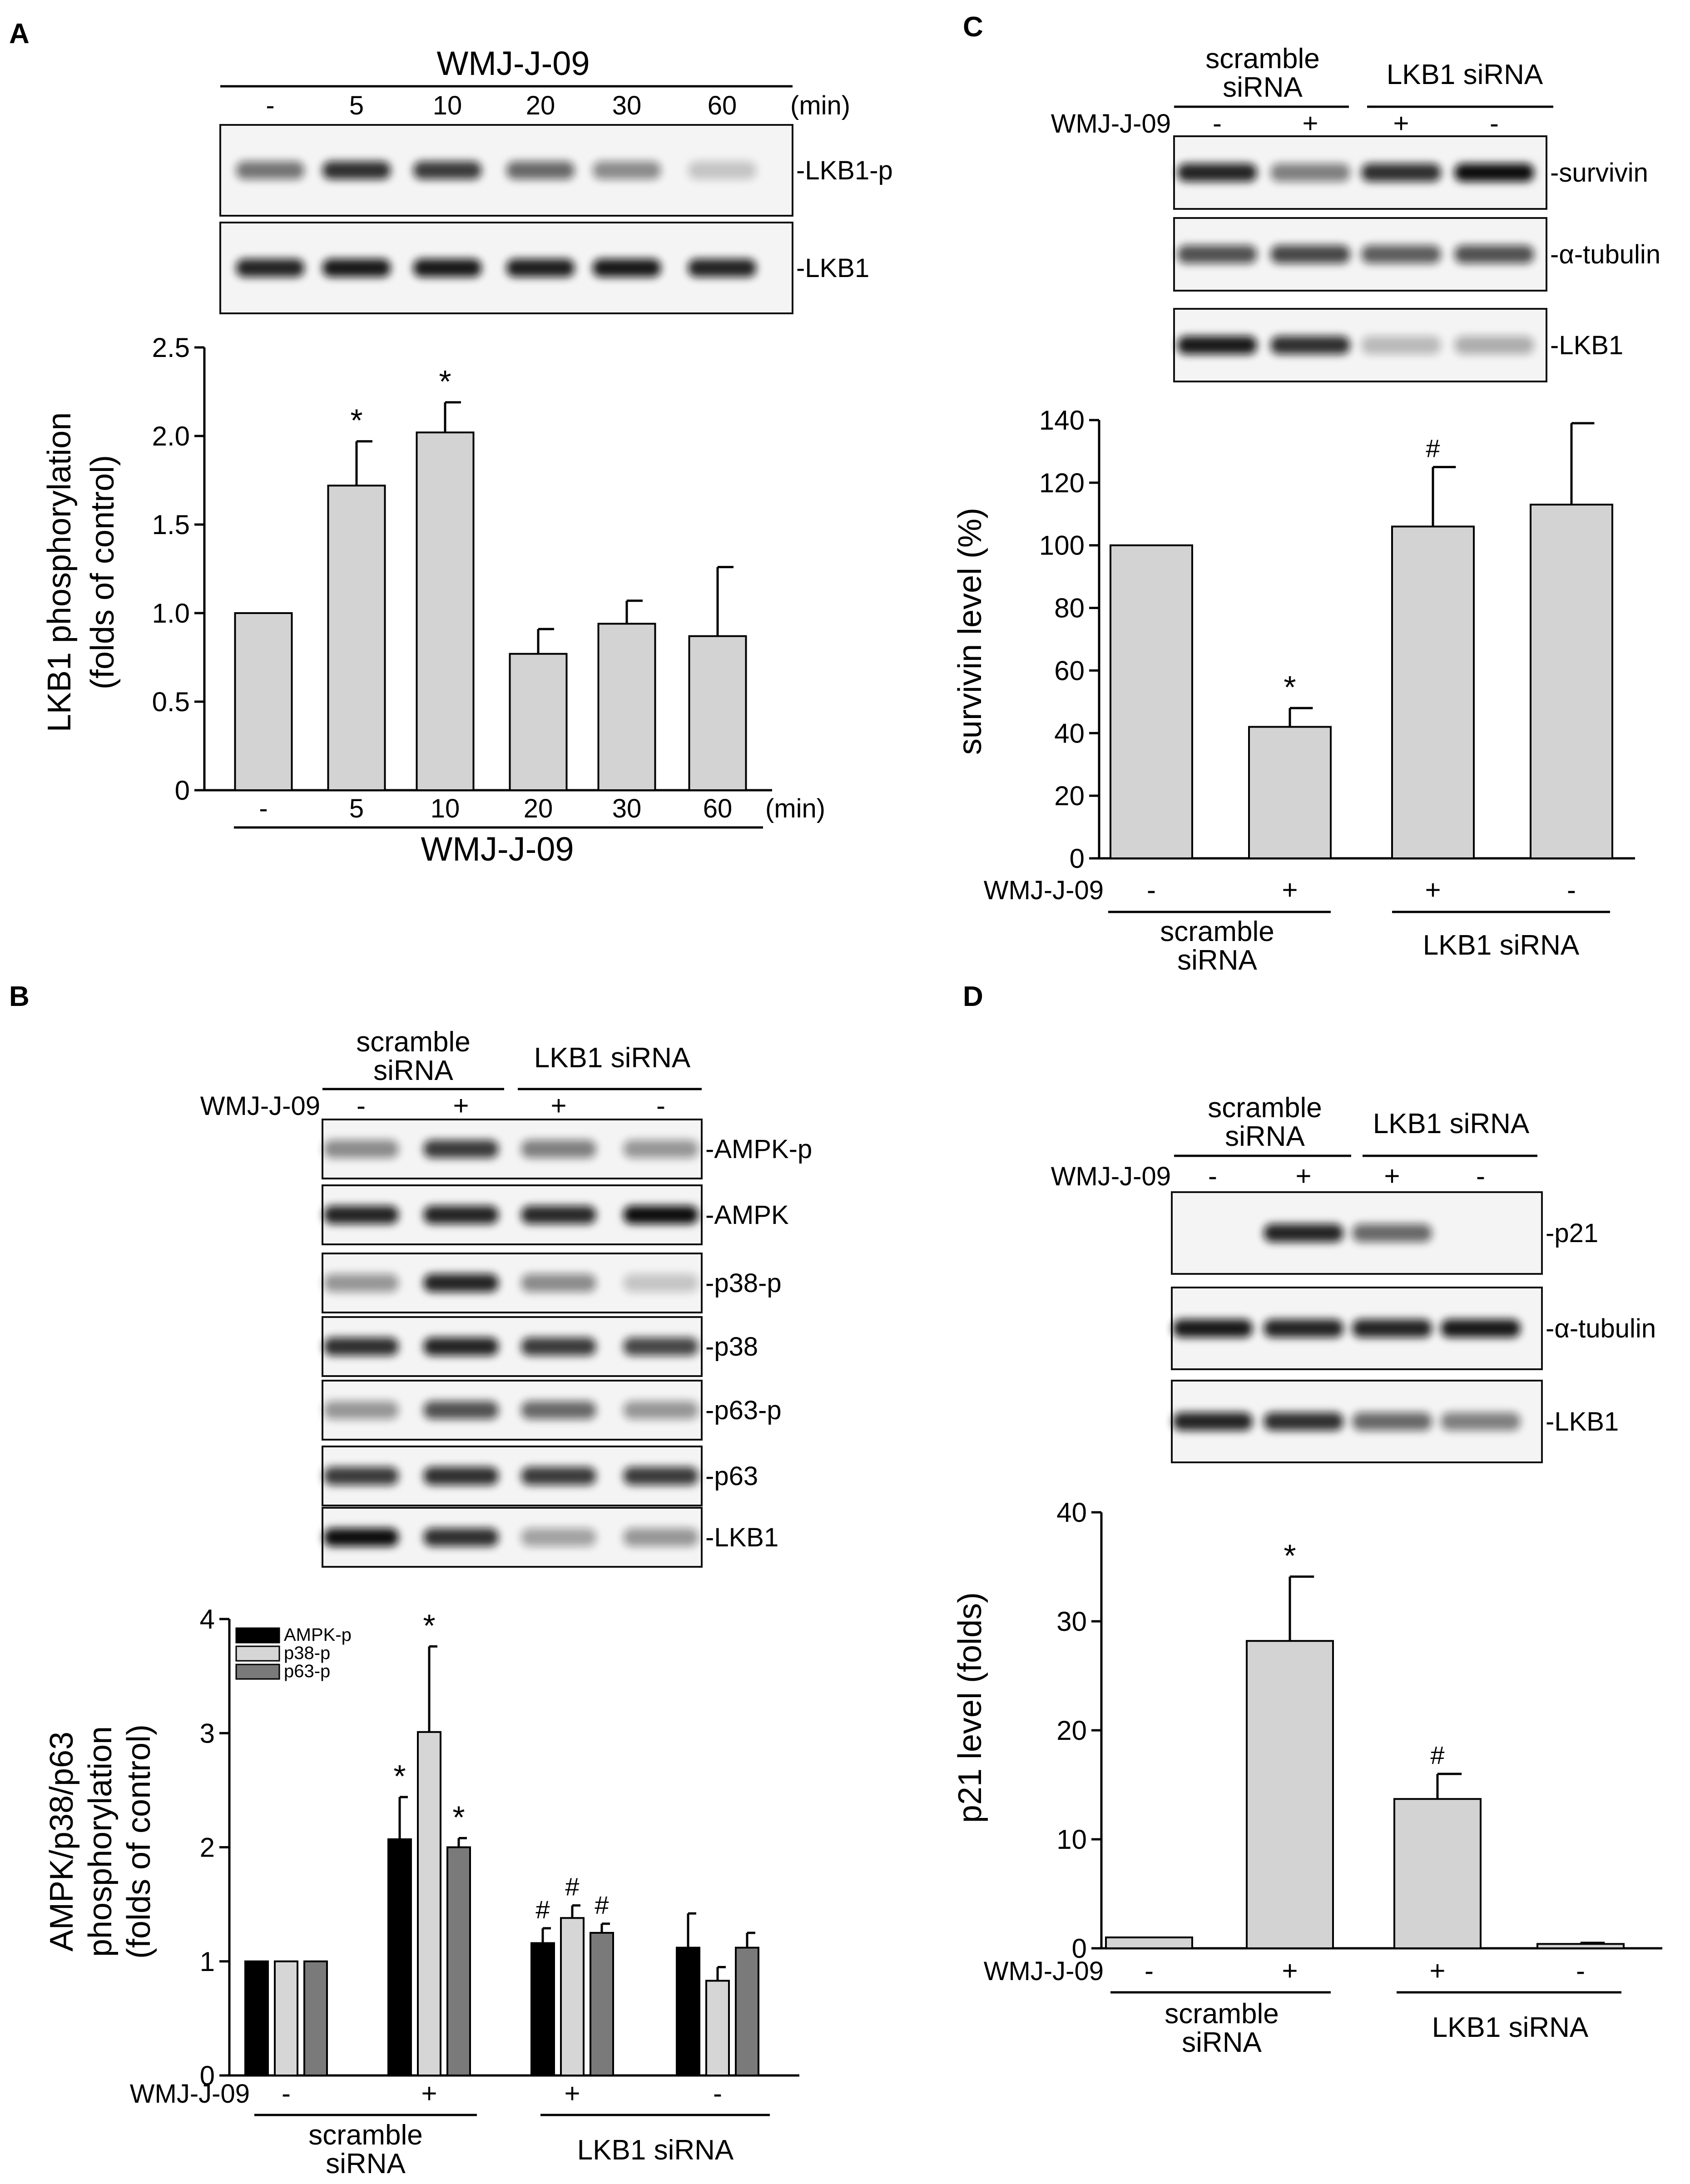 The width and height of the screenshot is (1690, 2184). I want to click on chart-b-group1-line2: siRNA, so click(366, 2163).